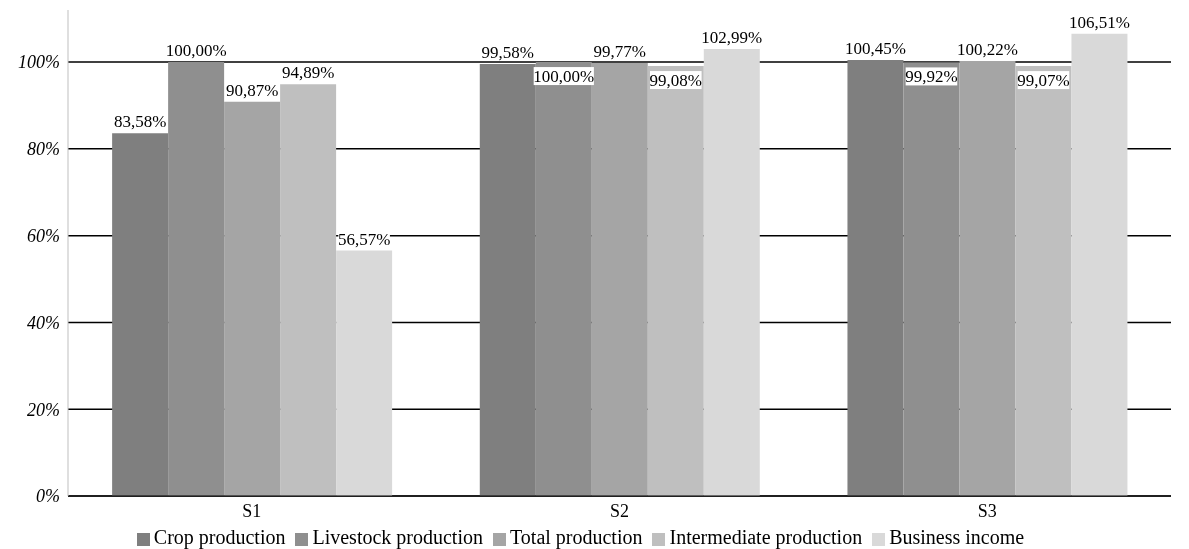  I want to click on data-label: 102,99%, so click(732, 38).